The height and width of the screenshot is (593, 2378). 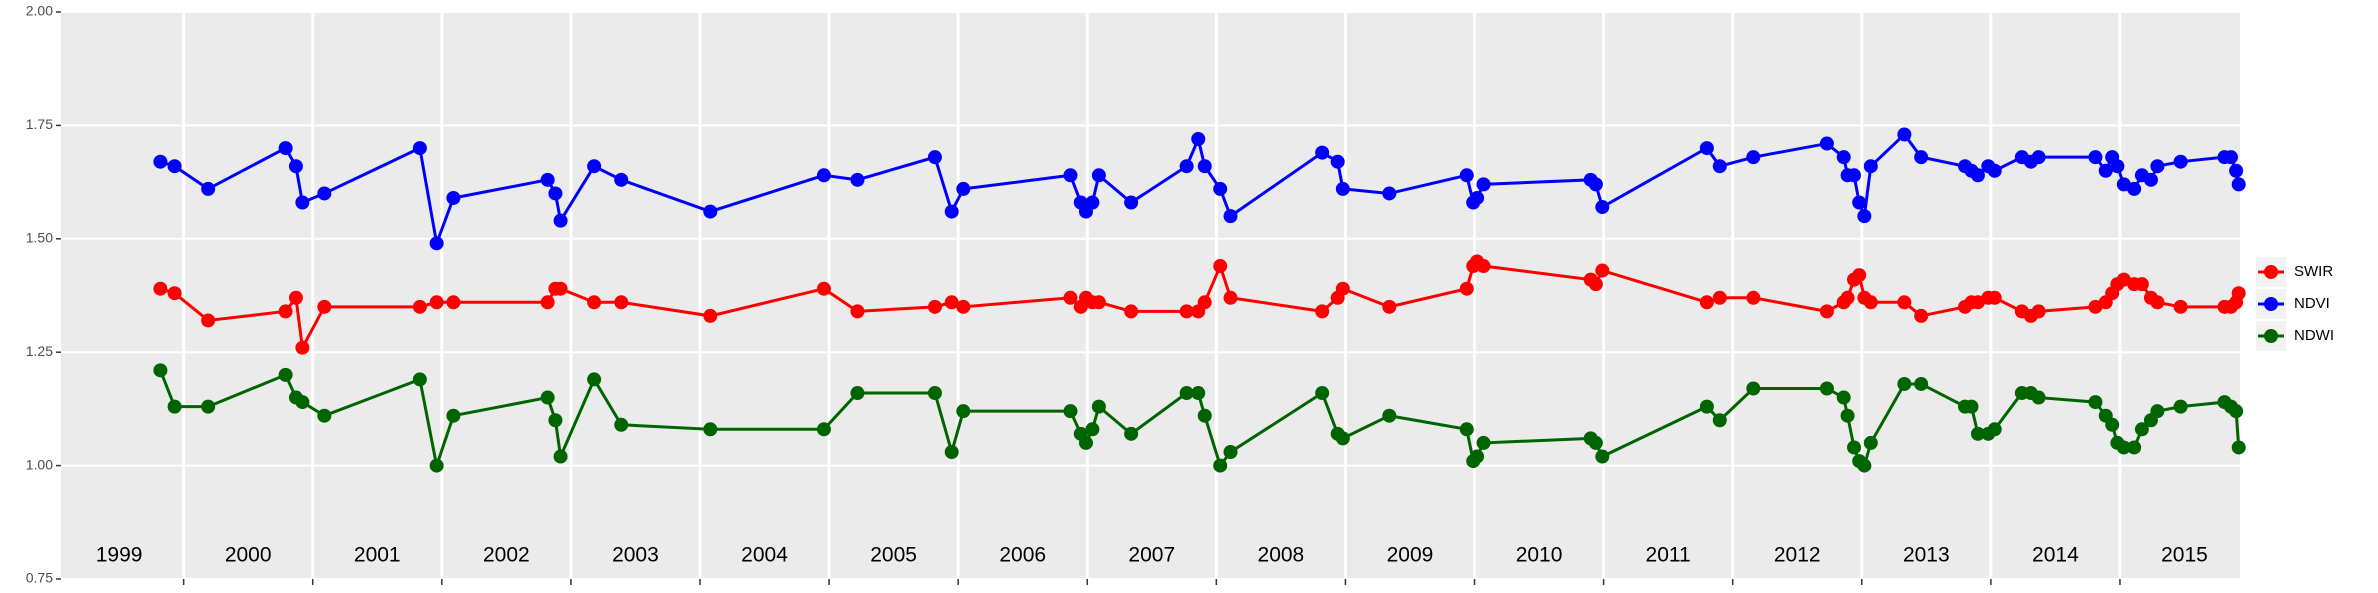 I want to click on y-tick-label: 1.50, so click(x=39, y=238).